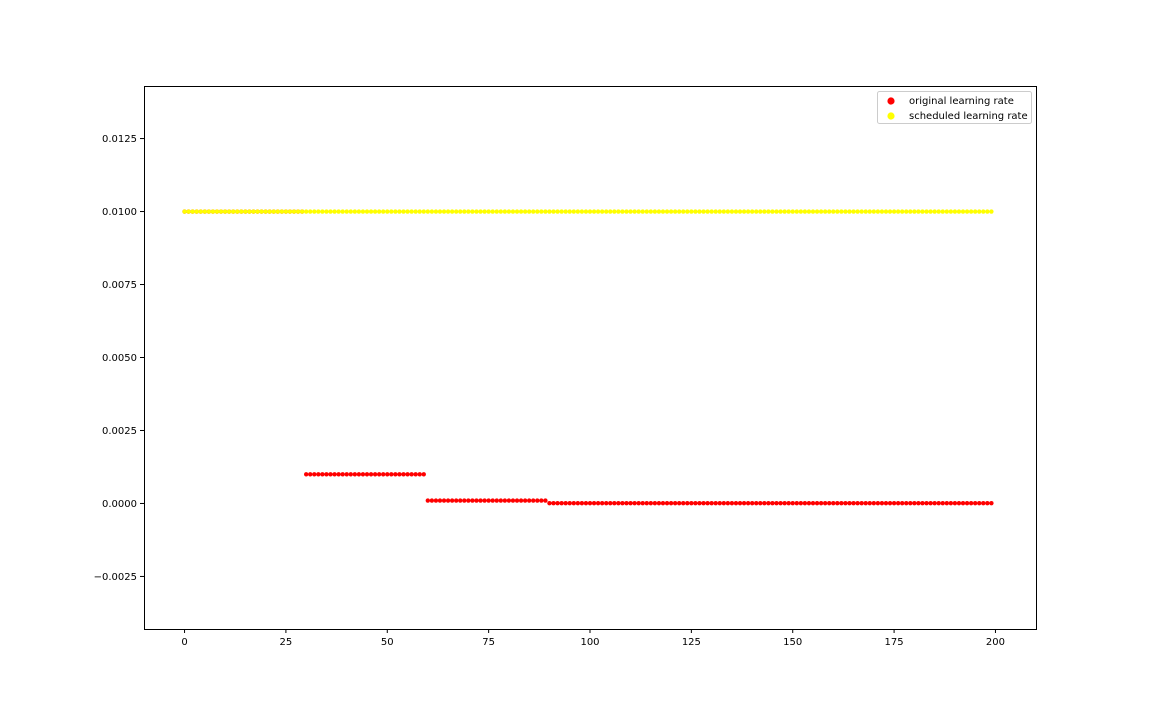 The height and width of the screenshot is (720, 1152). Describe the element at coordinates (589, 642) in the screenshot. I see `x-tick-label: 100` at that location.